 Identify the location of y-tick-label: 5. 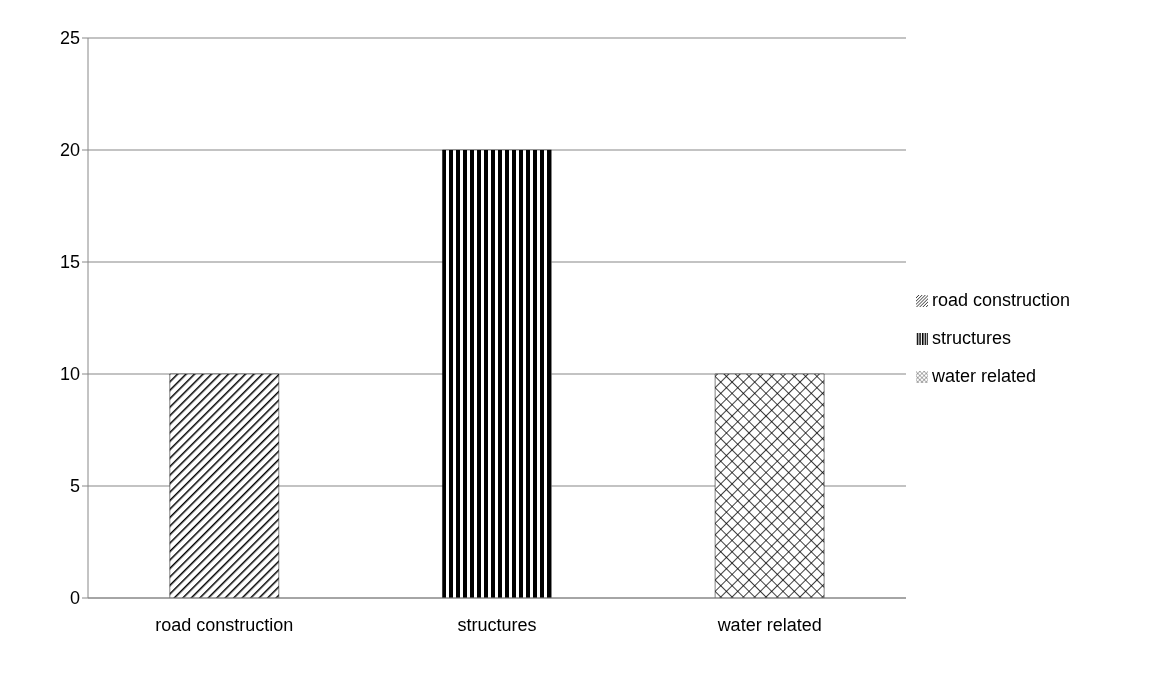
(74, 486).